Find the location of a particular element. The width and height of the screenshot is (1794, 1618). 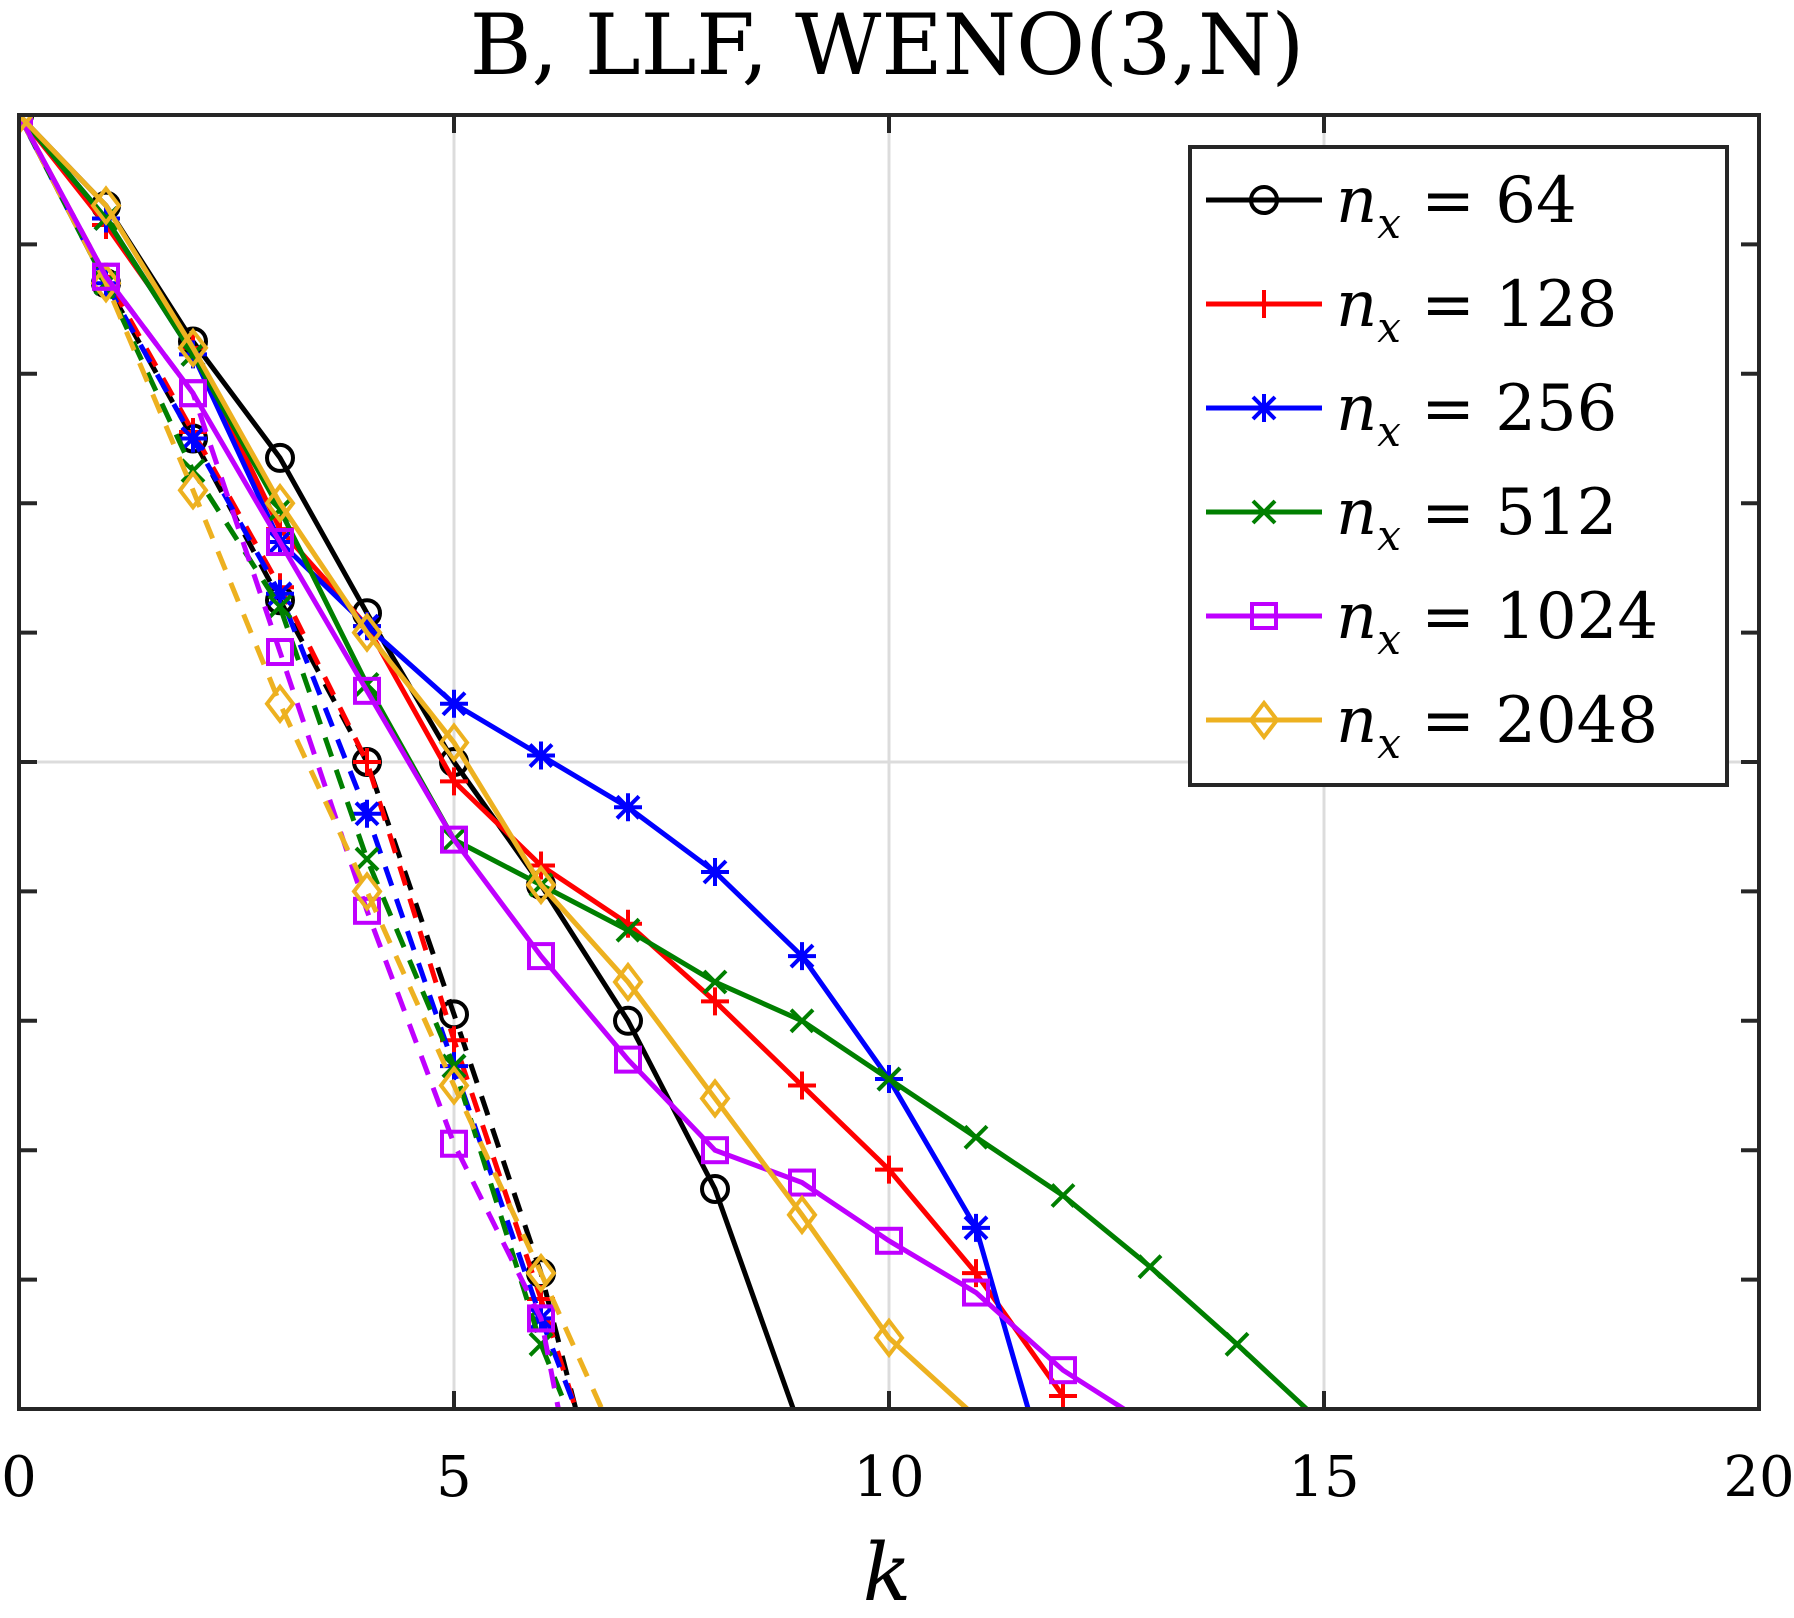

legend-label: nx = 128 is located at coordinates (1476, 310).